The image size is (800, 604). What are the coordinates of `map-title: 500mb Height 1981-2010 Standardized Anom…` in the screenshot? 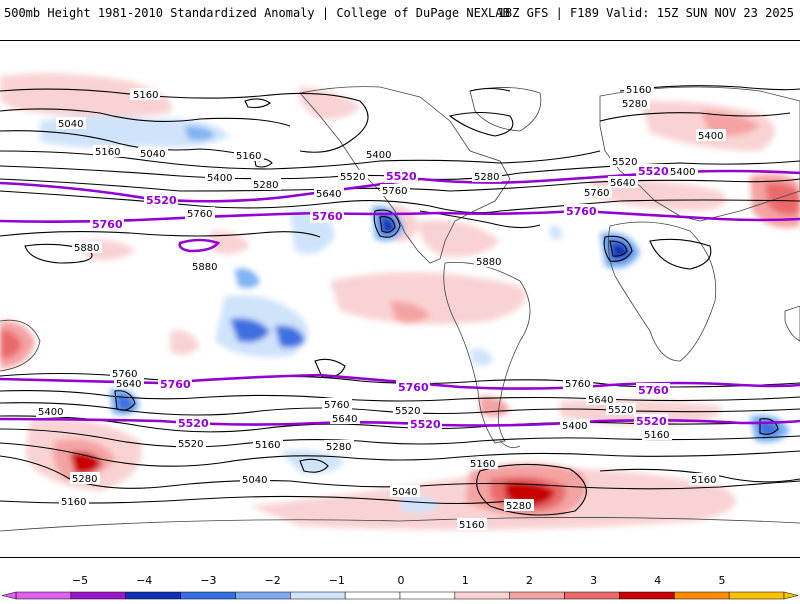 It's located at (257, 13).